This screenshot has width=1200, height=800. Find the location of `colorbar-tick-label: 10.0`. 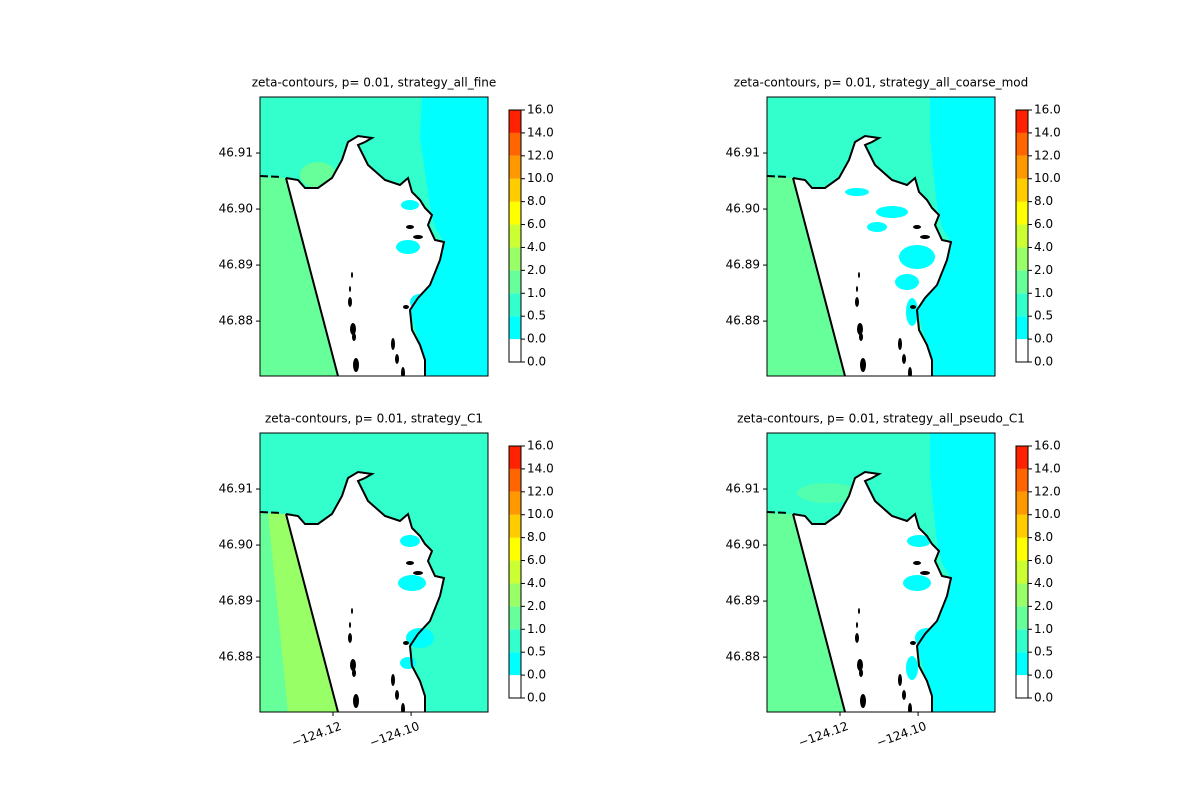

colorbar-tick-label: 10.0 is located at coordinates (1047, 178).